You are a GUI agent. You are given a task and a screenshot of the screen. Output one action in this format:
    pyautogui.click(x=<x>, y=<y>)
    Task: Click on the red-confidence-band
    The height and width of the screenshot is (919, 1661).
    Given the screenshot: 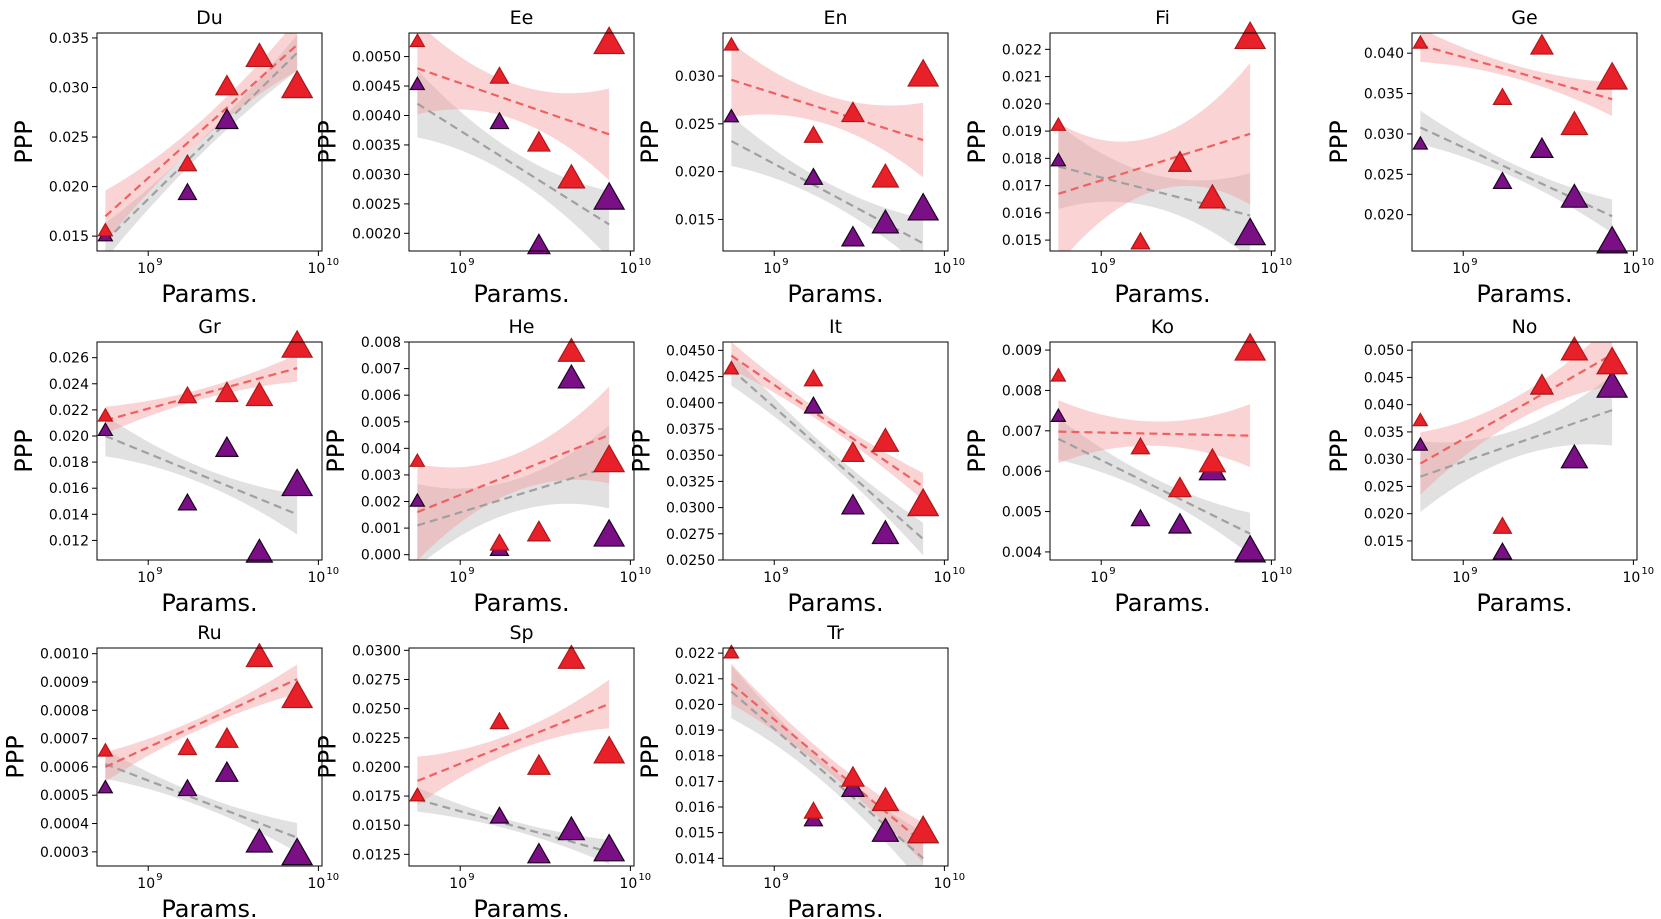 What is the action you would take?
    pyautogui.click(x=1516, y=418)
    